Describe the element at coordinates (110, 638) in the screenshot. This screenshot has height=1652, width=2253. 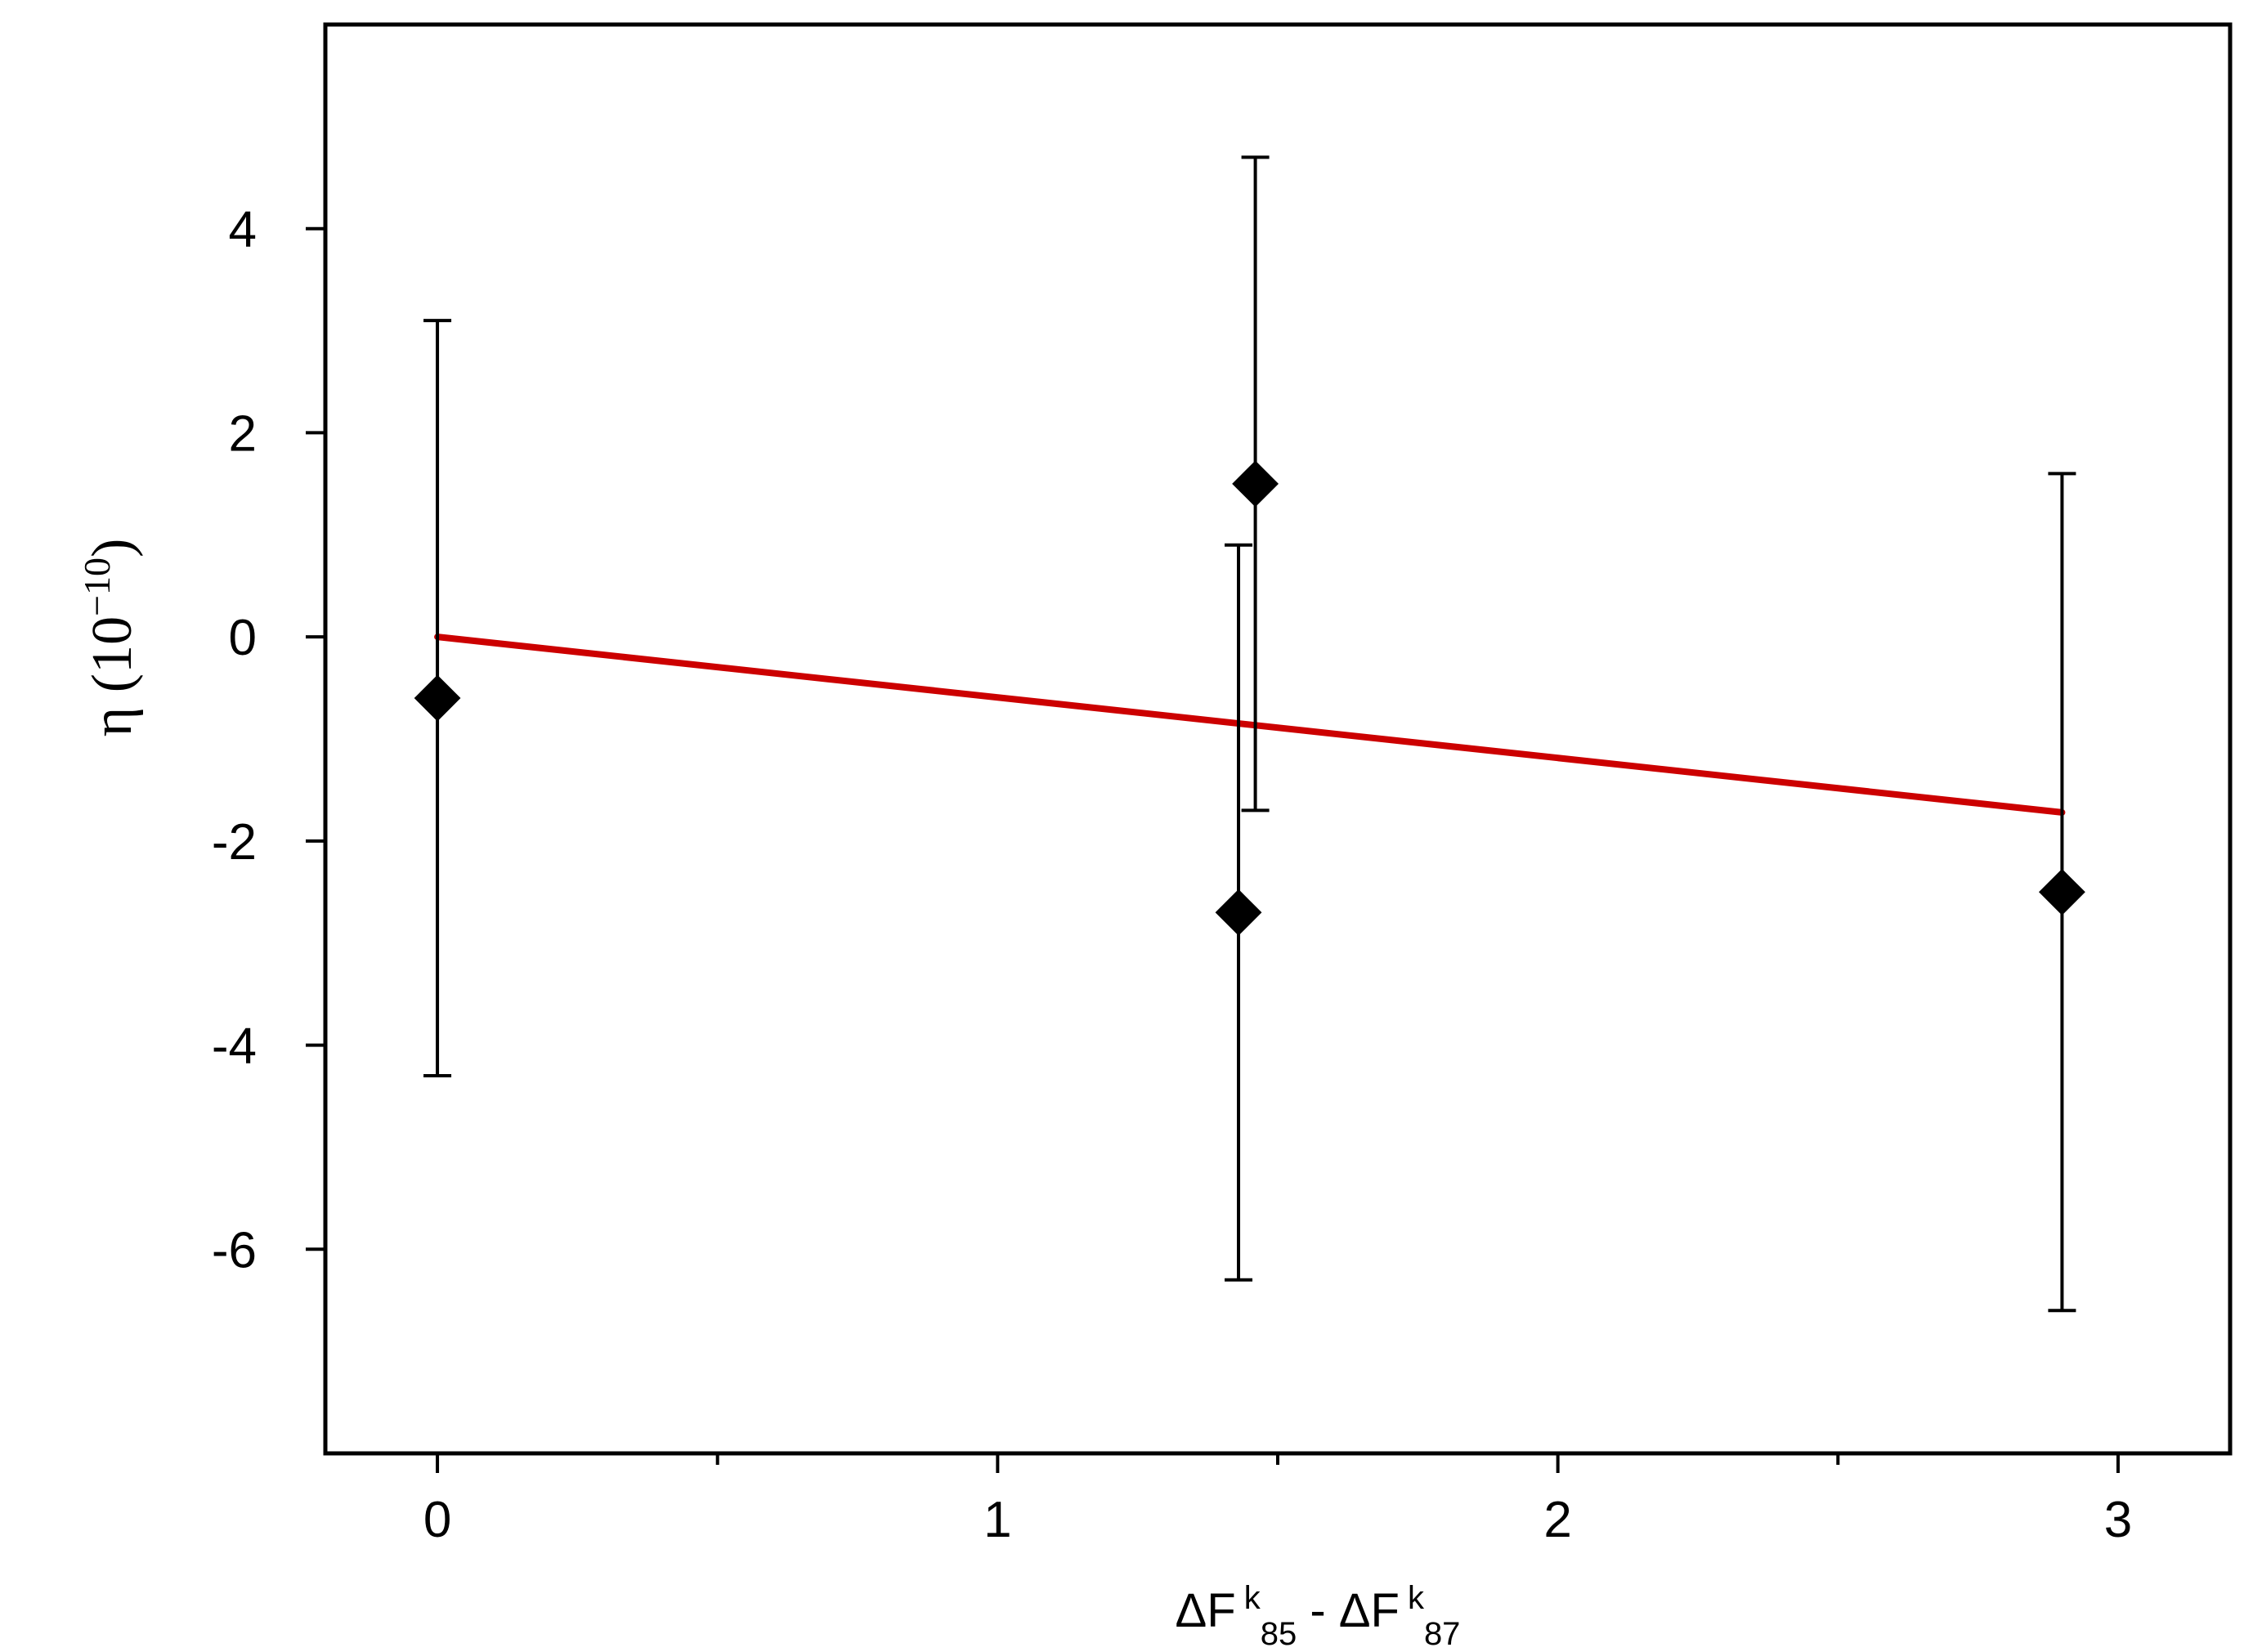
I see `y-axis-label: η (10−10)` at that location.